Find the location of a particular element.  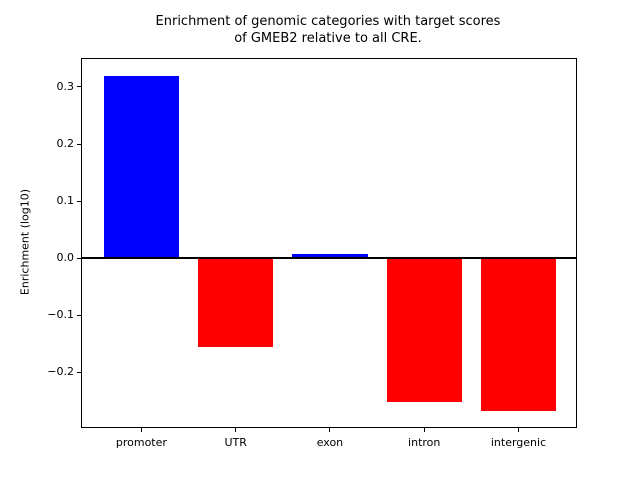

y-tick-label: 0.3 is located at coordinates (65, 86).